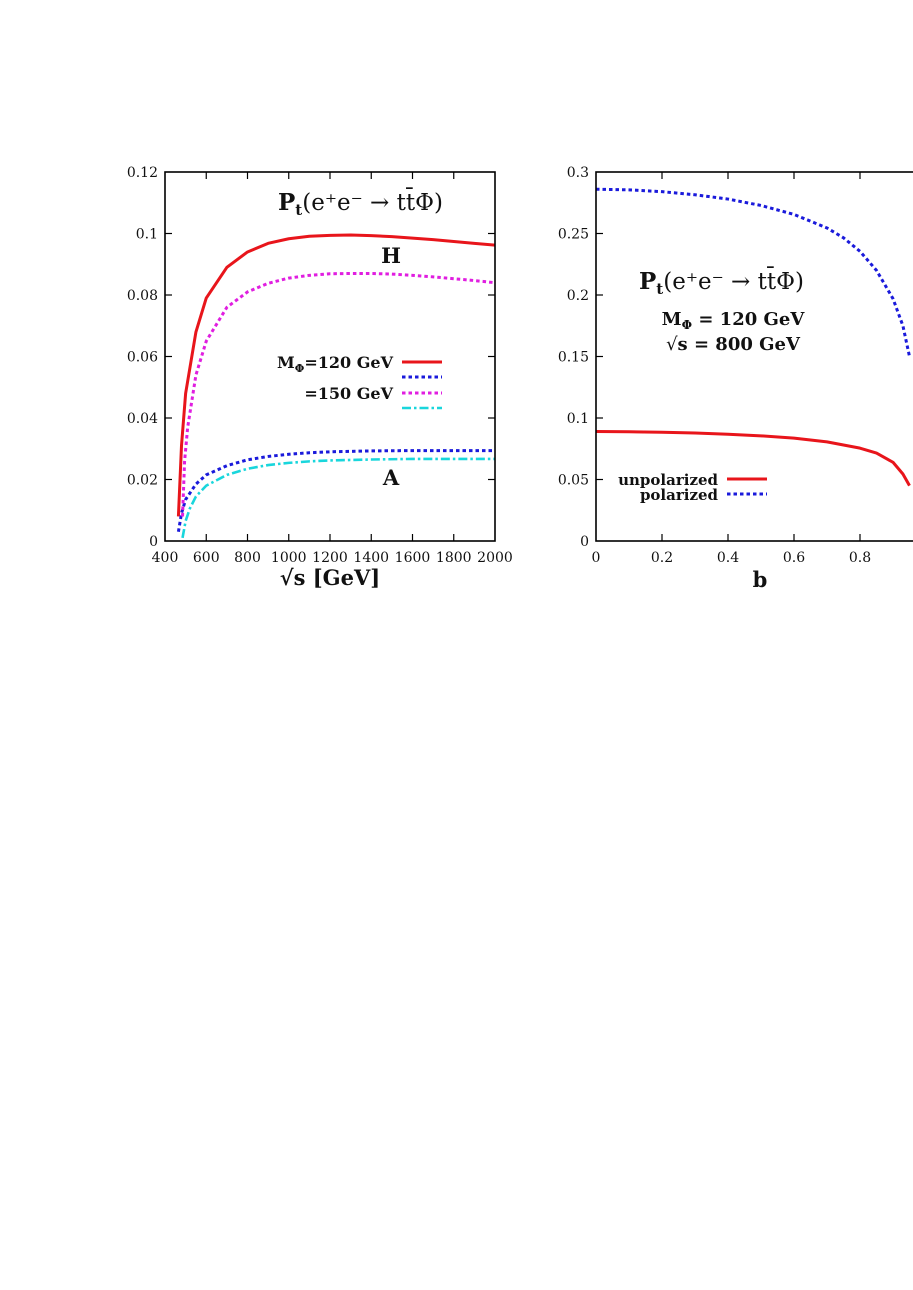  Describe the element at coordinates (573, 358) in the screenshot. I see `y-tick-label: 0.15` at that location.